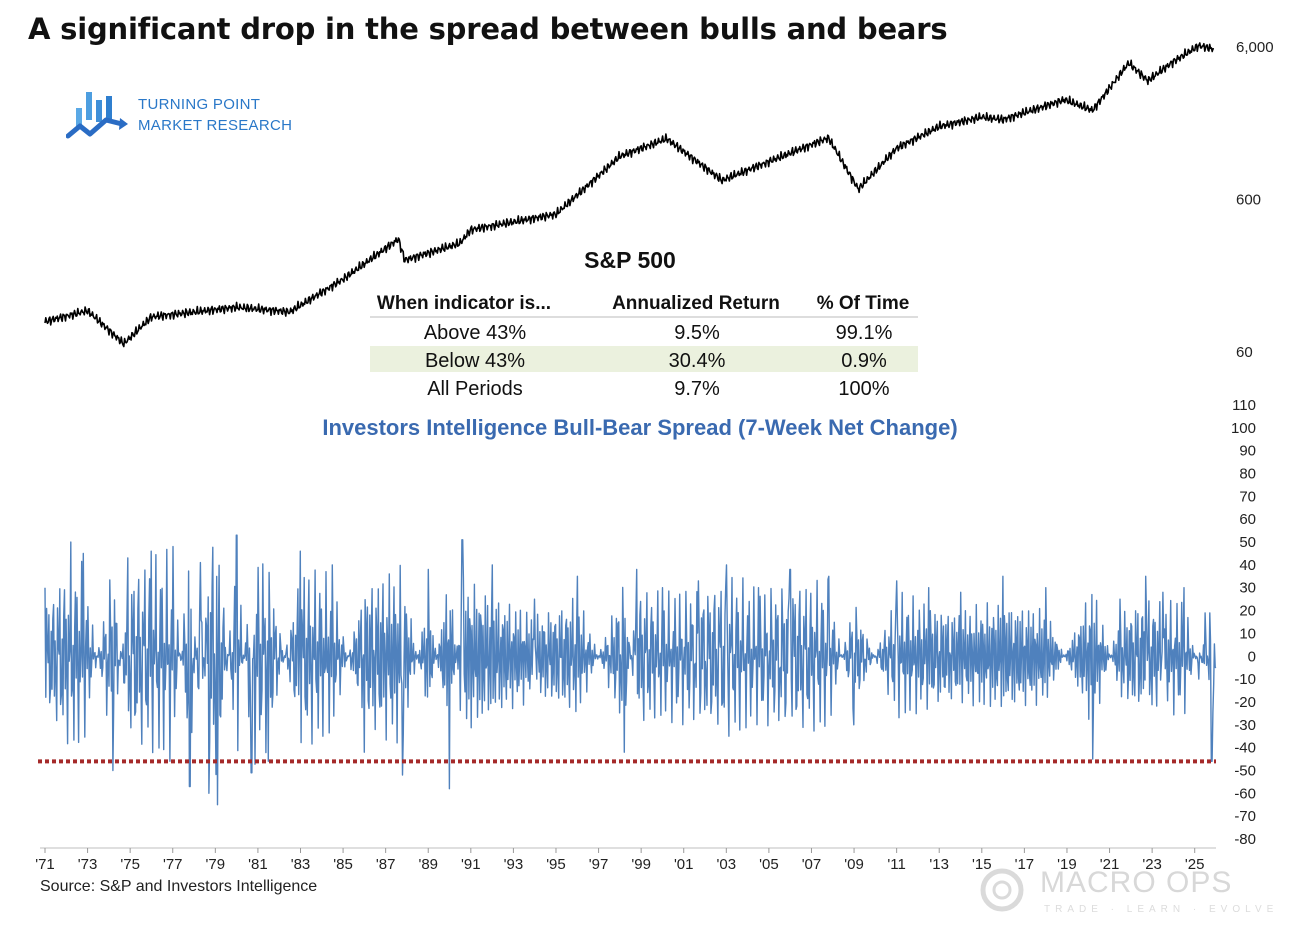 The width and height of the screenshot is (1300, 928). Describe the element at coordinates (1195, 864) in the screenshot. I see `x-tick-label: '25` at that location.